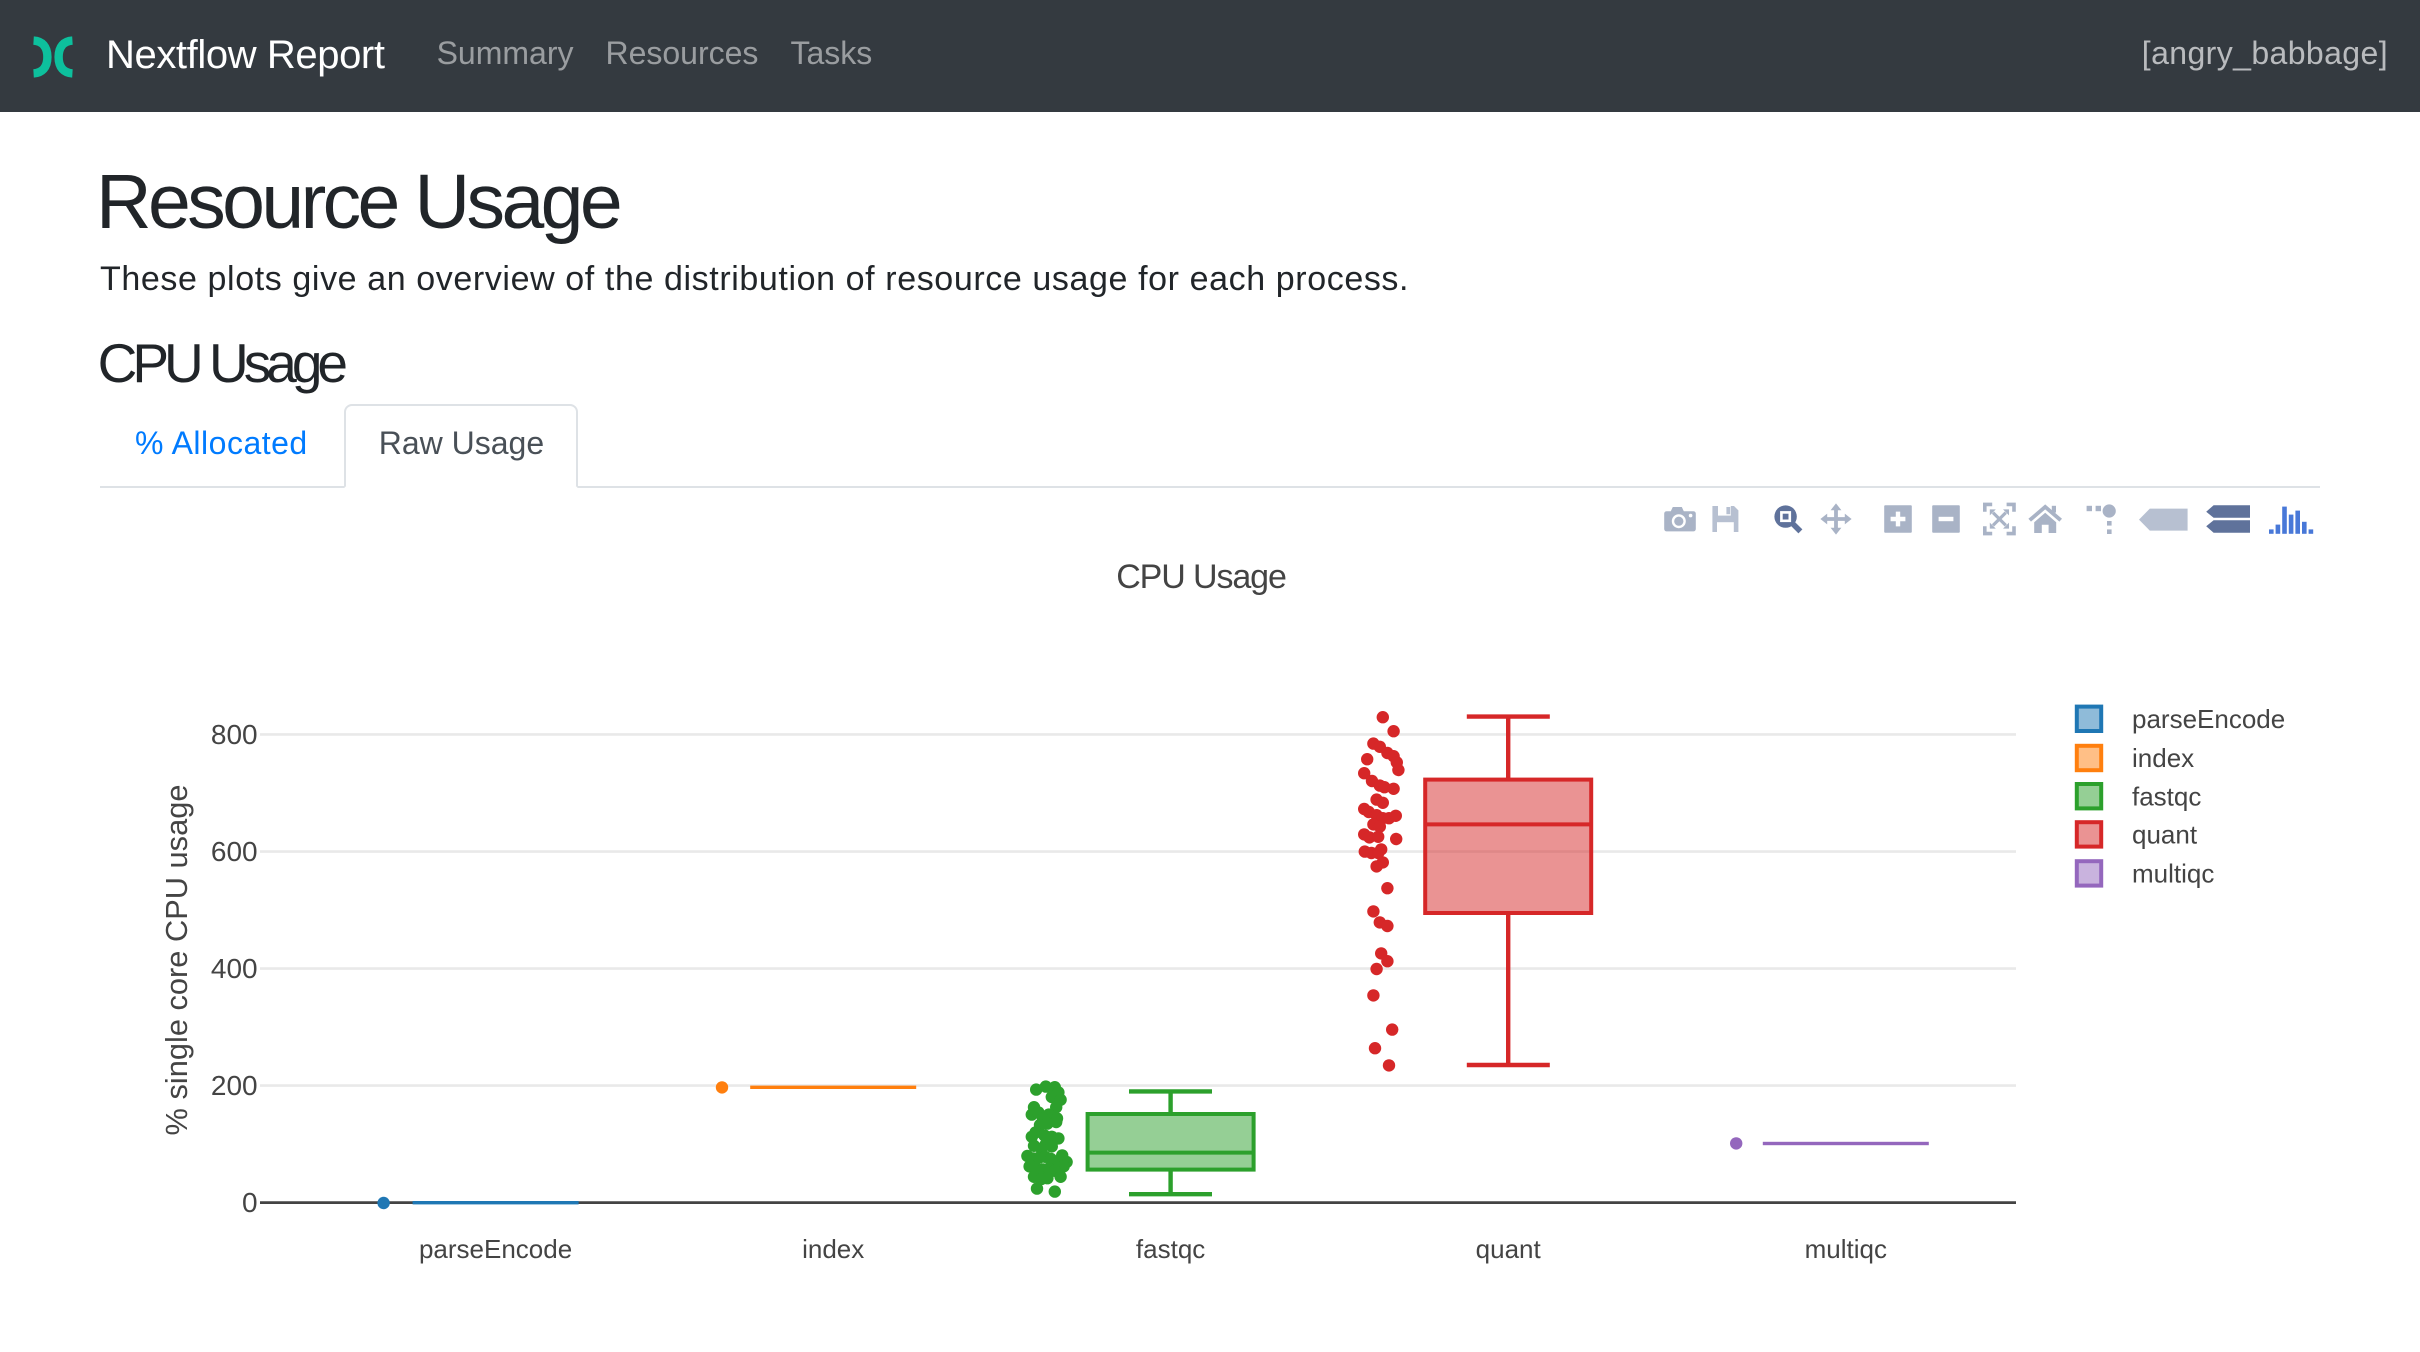  What do you see at coordinates (234, 851) in the screenshot?
I see `svg-text: 600` at bounding box center [234, 851].